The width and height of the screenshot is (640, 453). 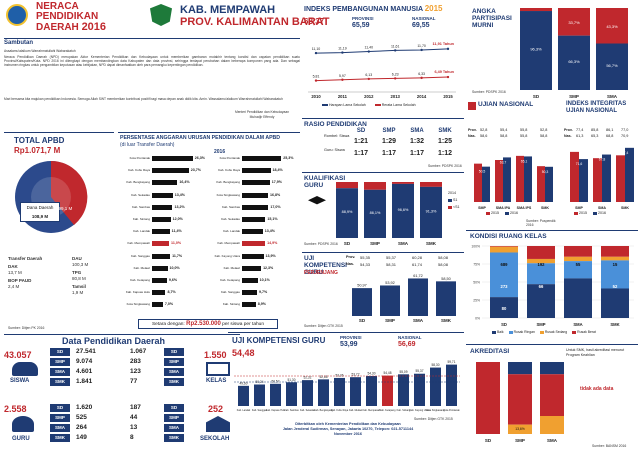 What do you see at coordinates (541, 261) in the screenshot?
I see `kondisi-bar-sedang` at bounding box center [541, 261].